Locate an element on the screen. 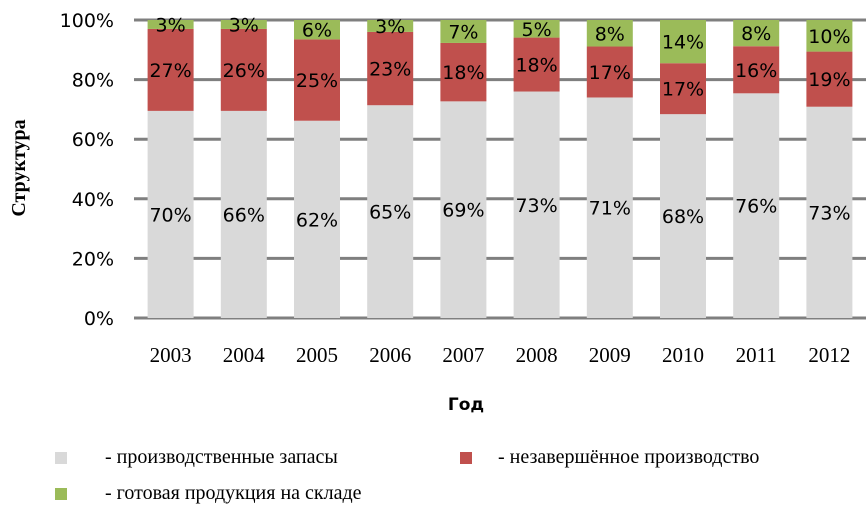  bar-value-label: 7% is located at coordinates (463, 32).